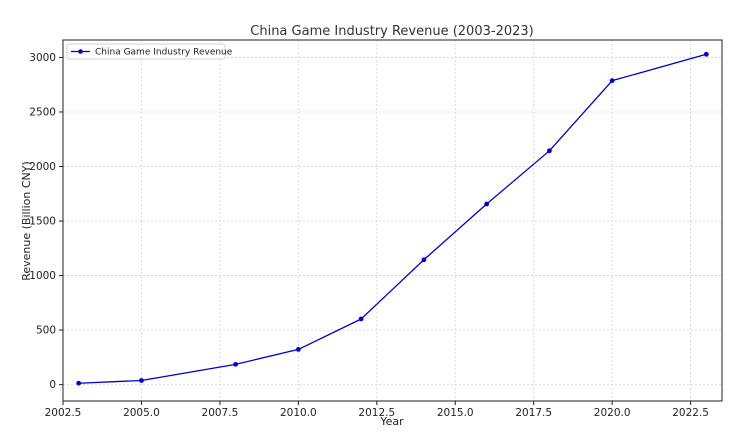  What do you see at coordinates (376, 413) in the screenshot?
I see `x-tick-label: 2012.5` at bounding box center [376, 413].